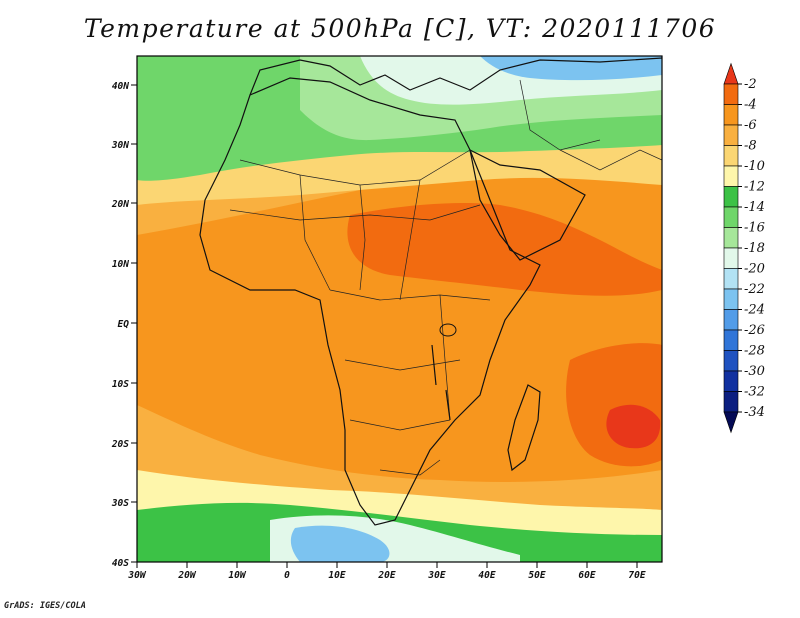  What do you see at coordinates (527, 204) in the screenshot?
I see `middle-east-coastline` at bounding box center [527, 204].